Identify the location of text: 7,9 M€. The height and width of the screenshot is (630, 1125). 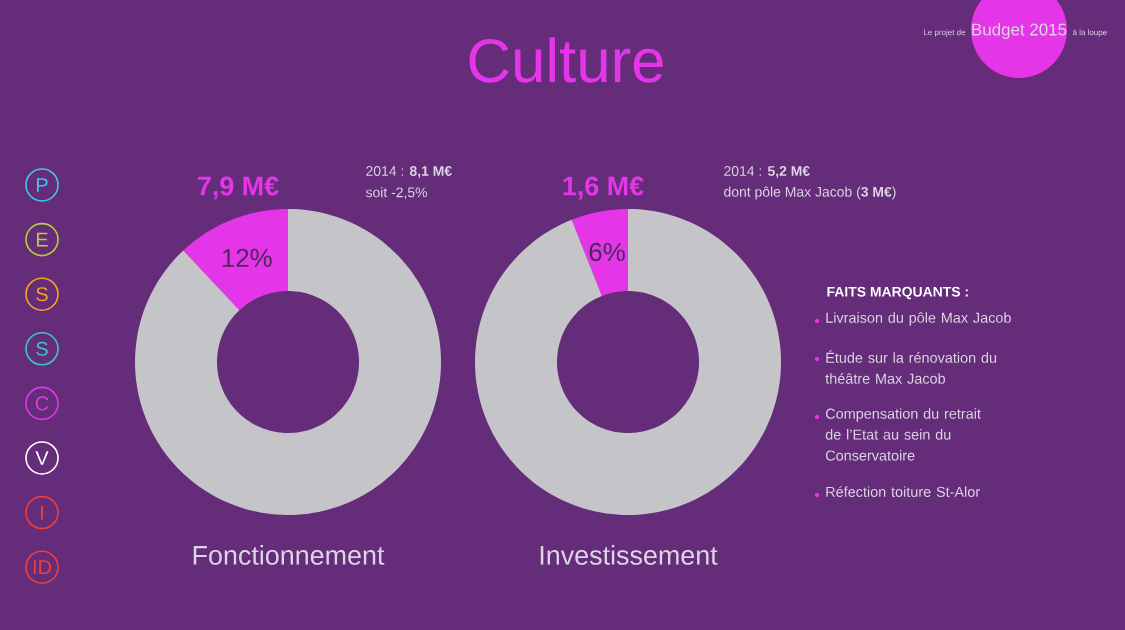
(238, 188).